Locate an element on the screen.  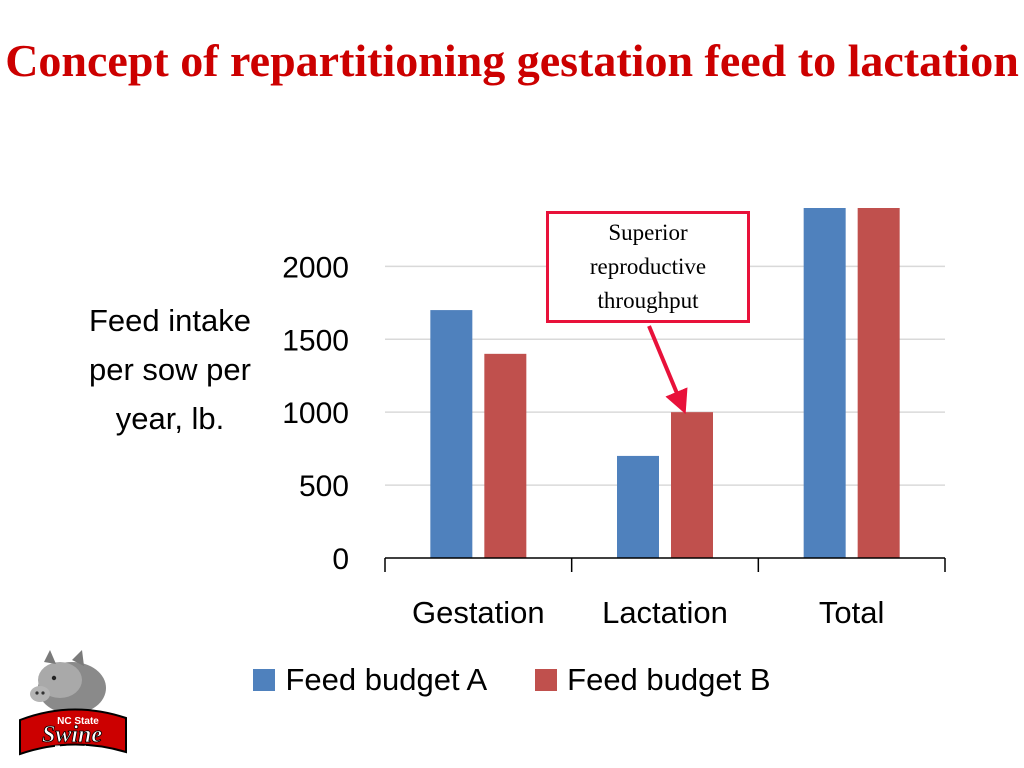
legend-item-a: Feed budget A is located at coordinates (370, 680).